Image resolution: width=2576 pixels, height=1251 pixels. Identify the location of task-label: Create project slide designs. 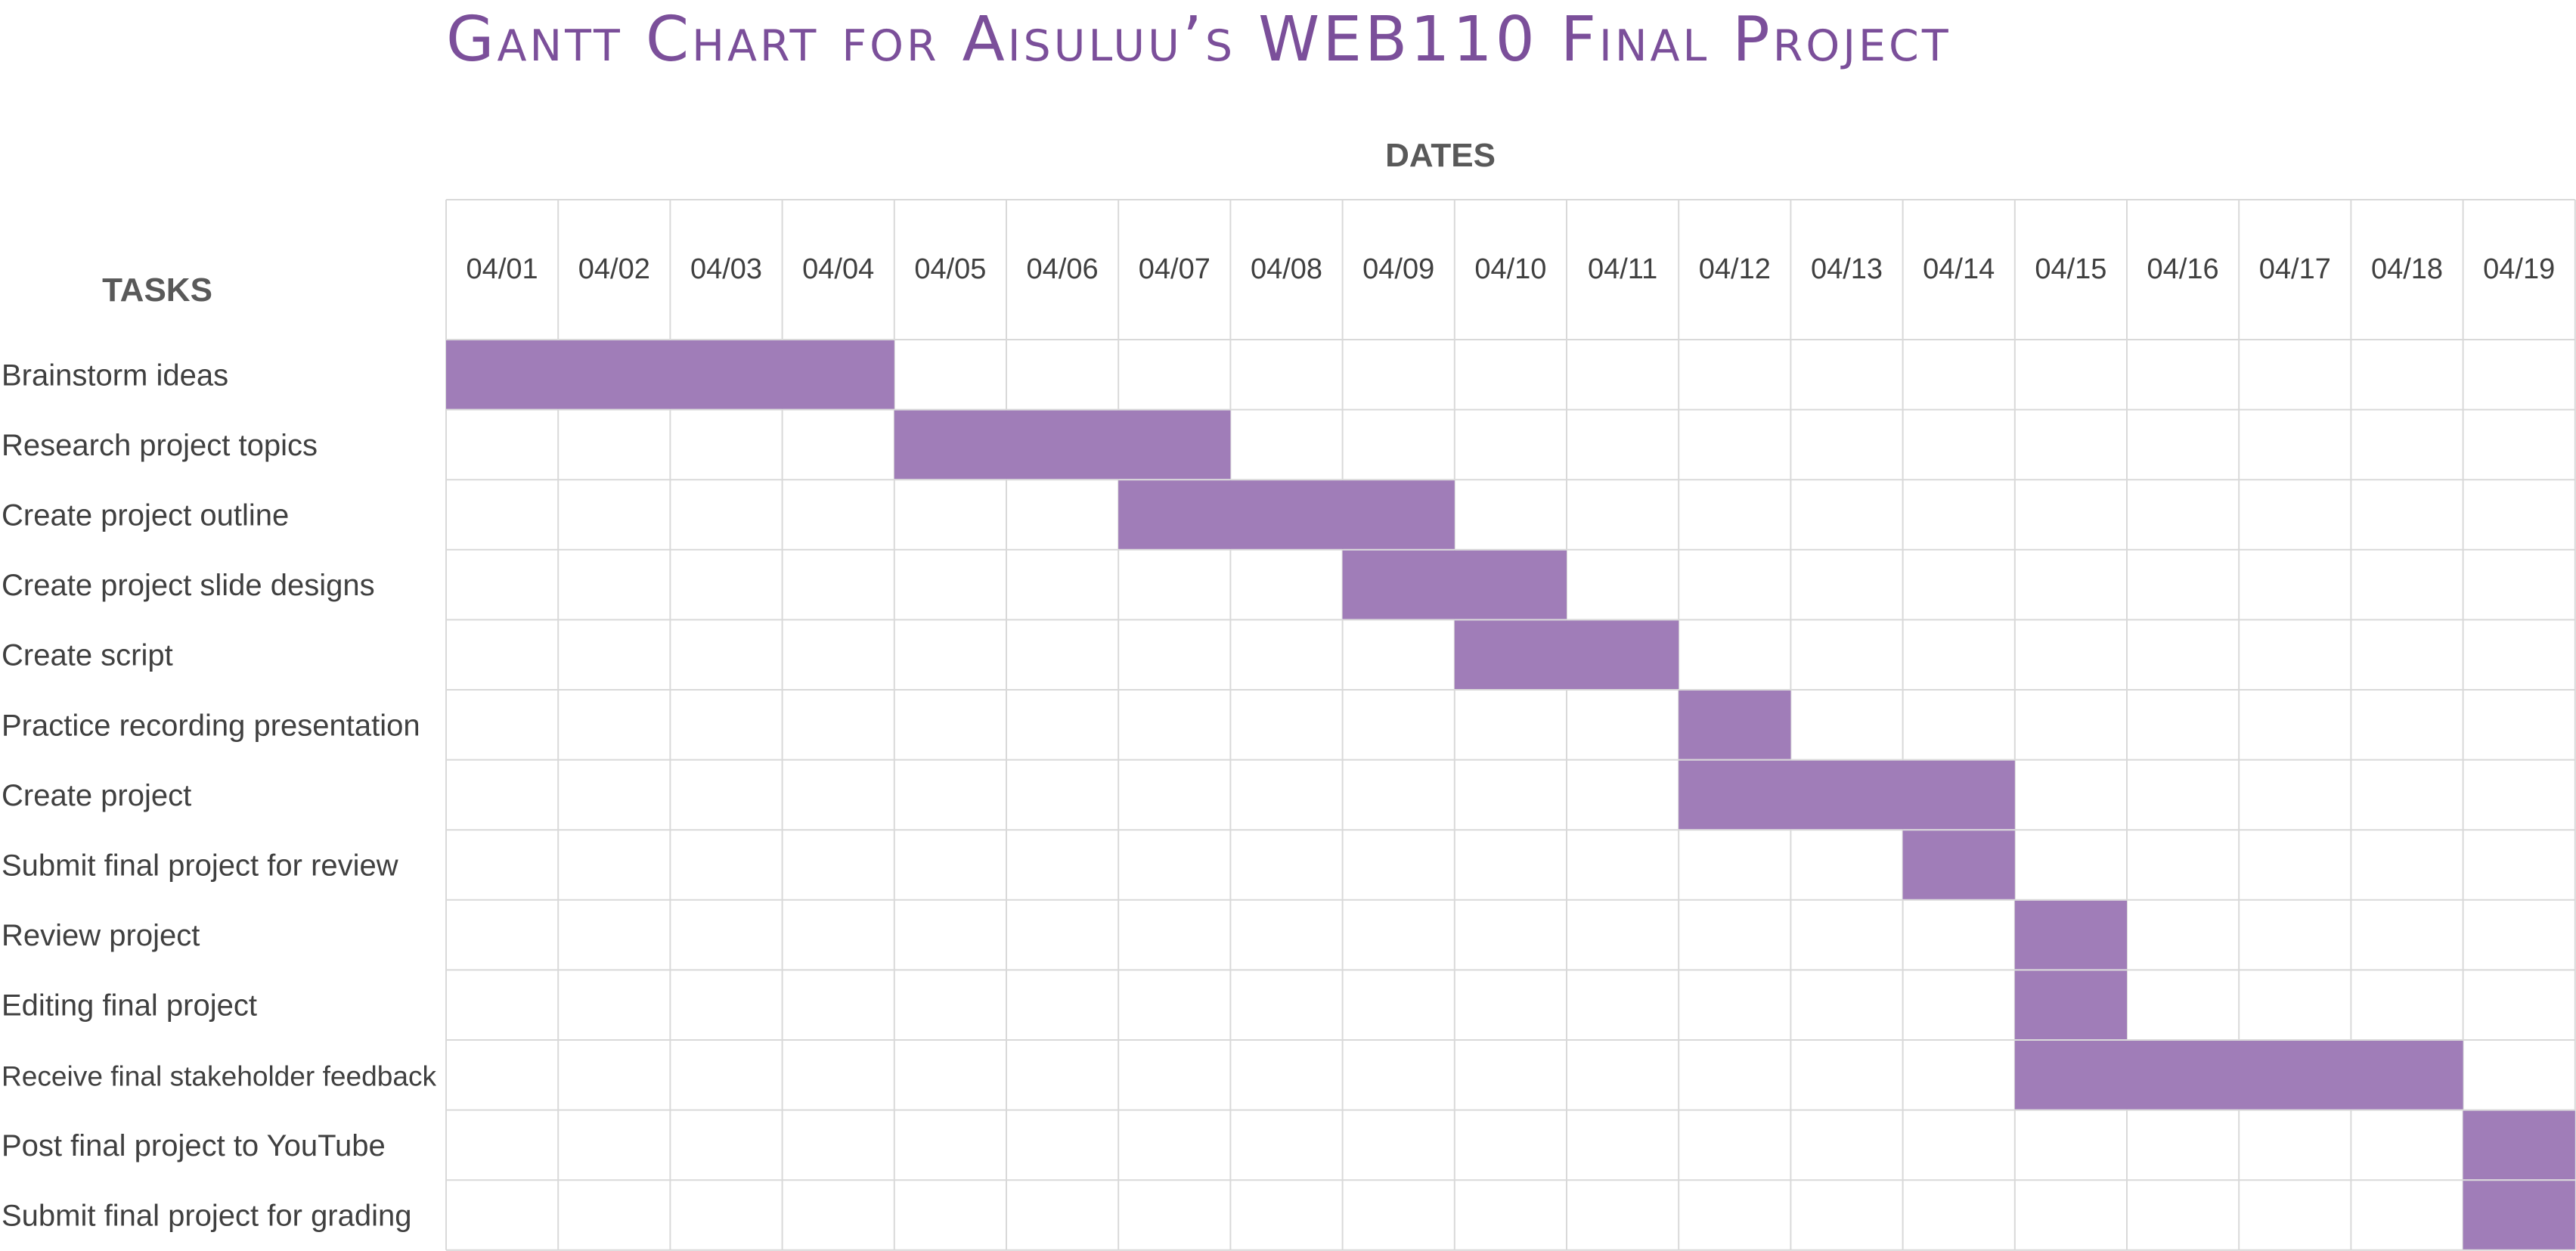
(188, 585).